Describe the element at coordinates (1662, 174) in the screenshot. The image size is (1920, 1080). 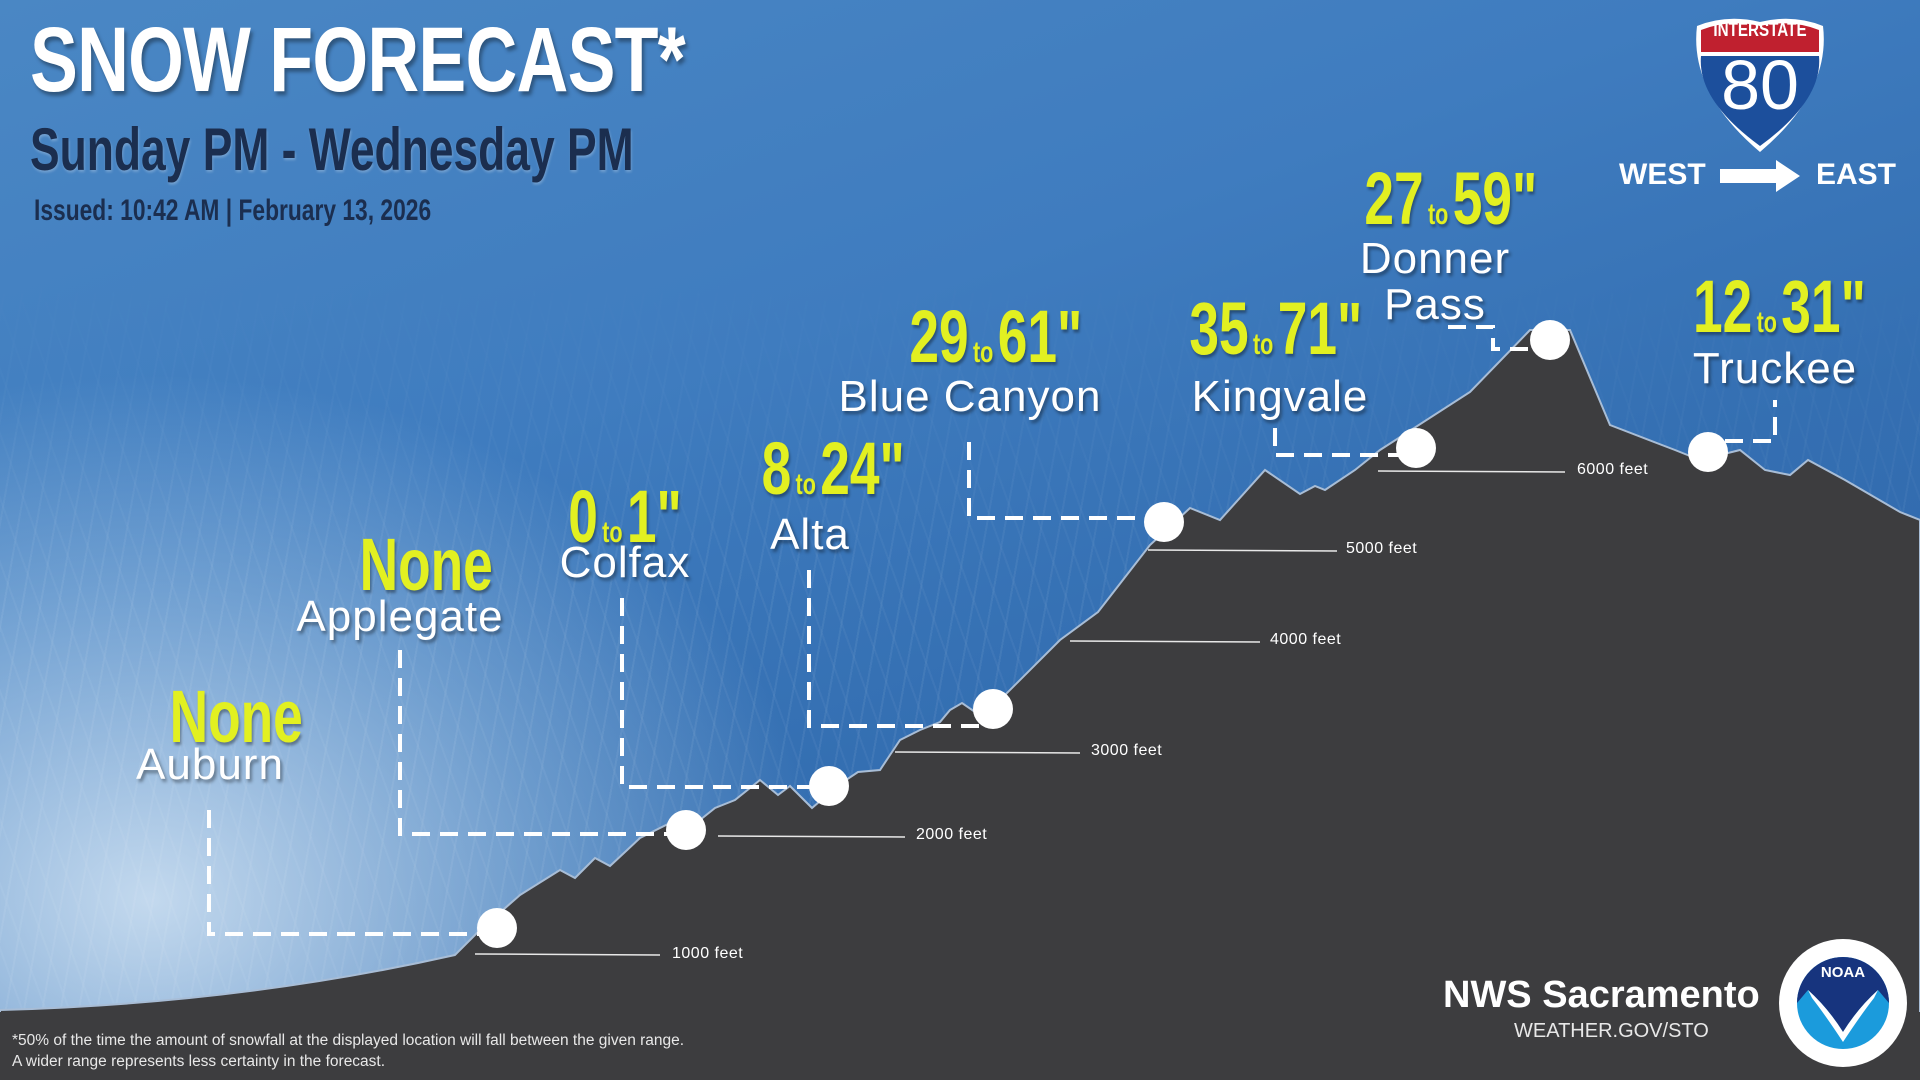
I see `west-label: WEST` at that location.